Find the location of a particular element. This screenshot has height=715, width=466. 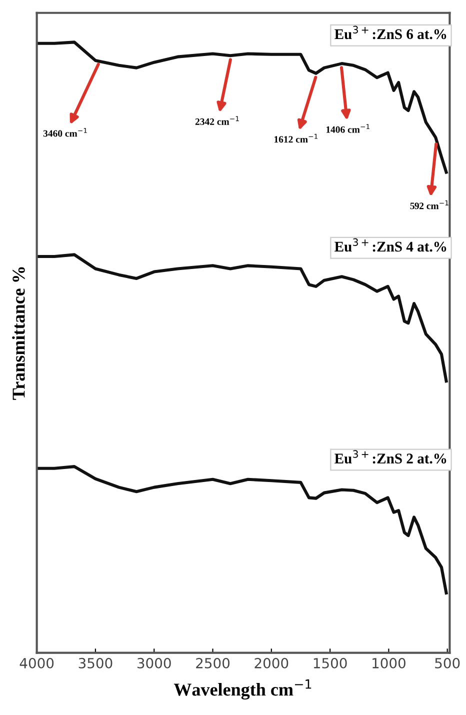

series-label: Eu$^{3+}$:ZnS 4 at.% is located at coordinates (390, 245).